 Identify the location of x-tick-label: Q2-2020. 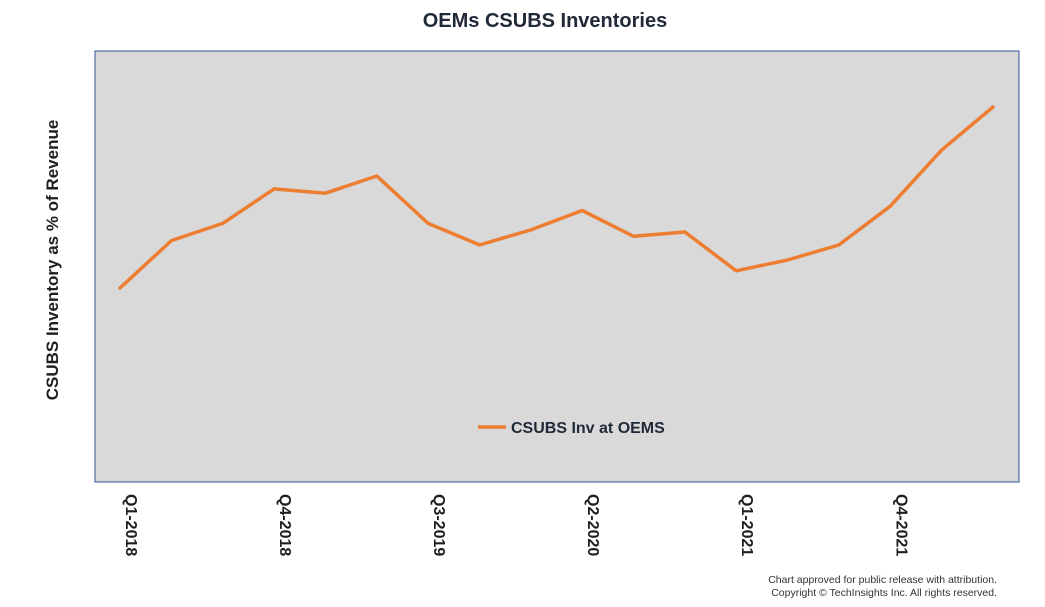
(592, 525).